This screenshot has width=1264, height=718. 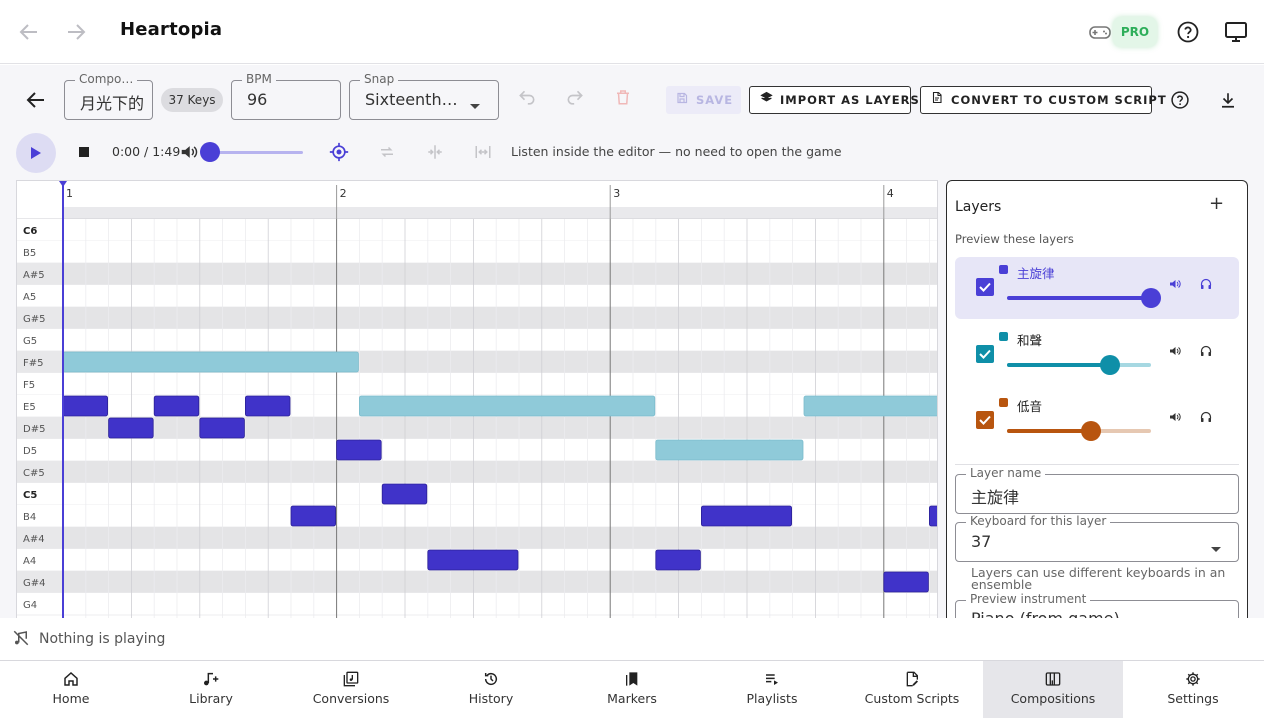 I want to click on redo-icon, so click(x=575, y=100).